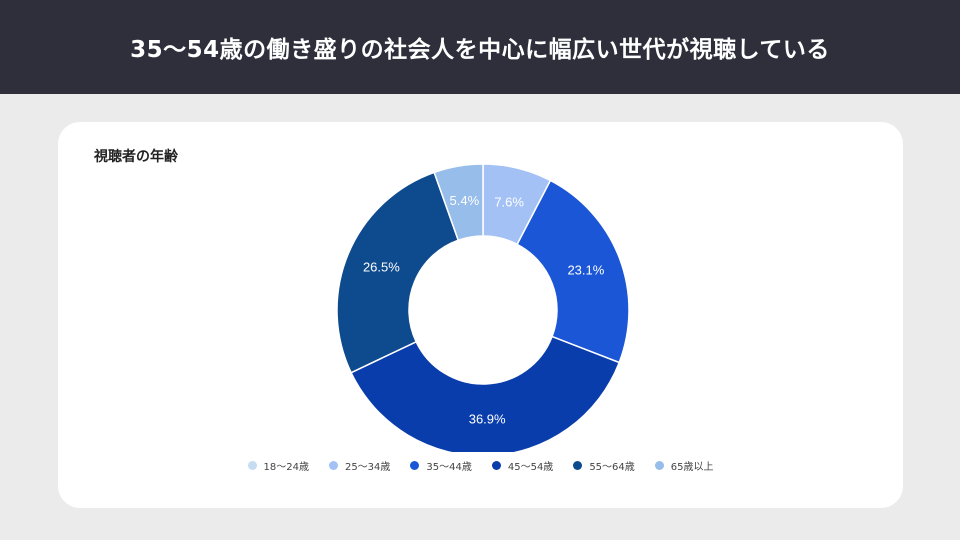  Describe the element at coordinates (480, 465) in the screenshot. I see `chart-legend: 18〜24歳 25〜34歳 35〜44歳 45〜54歳 55〜64歳 65歳以上` at that location.